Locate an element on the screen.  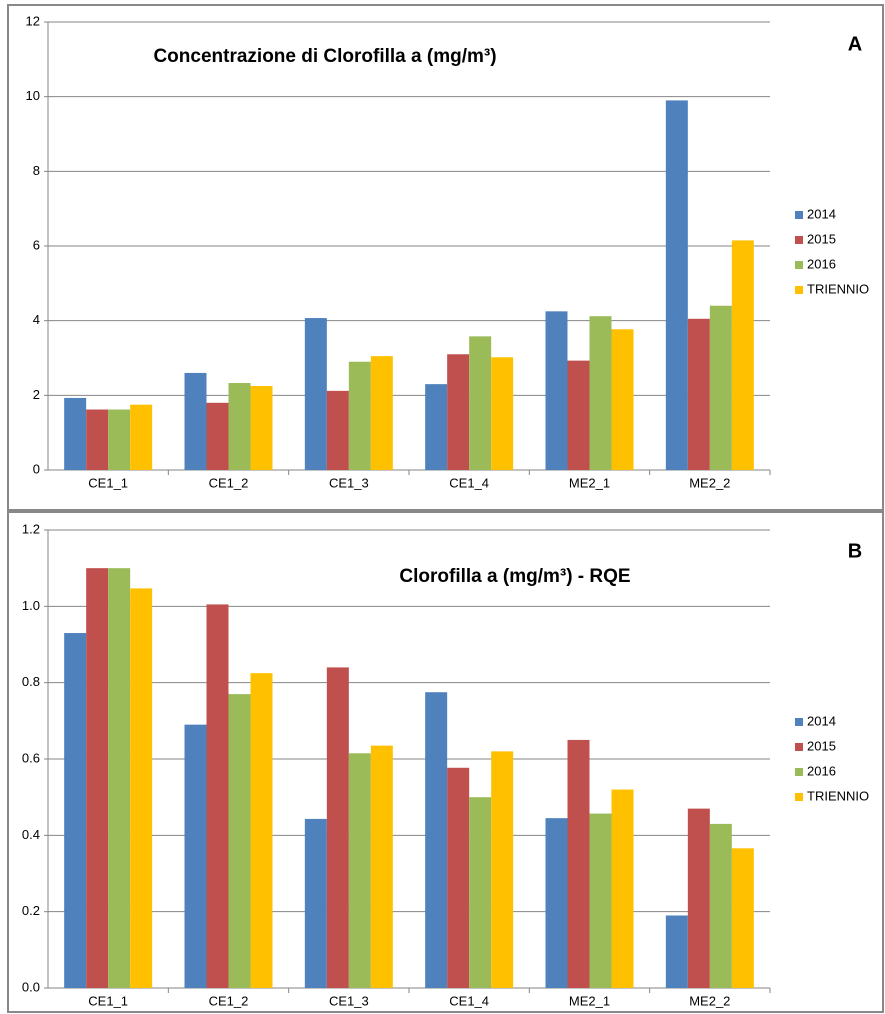
y-tick-label: 8 is located at coordinates (36, 170).